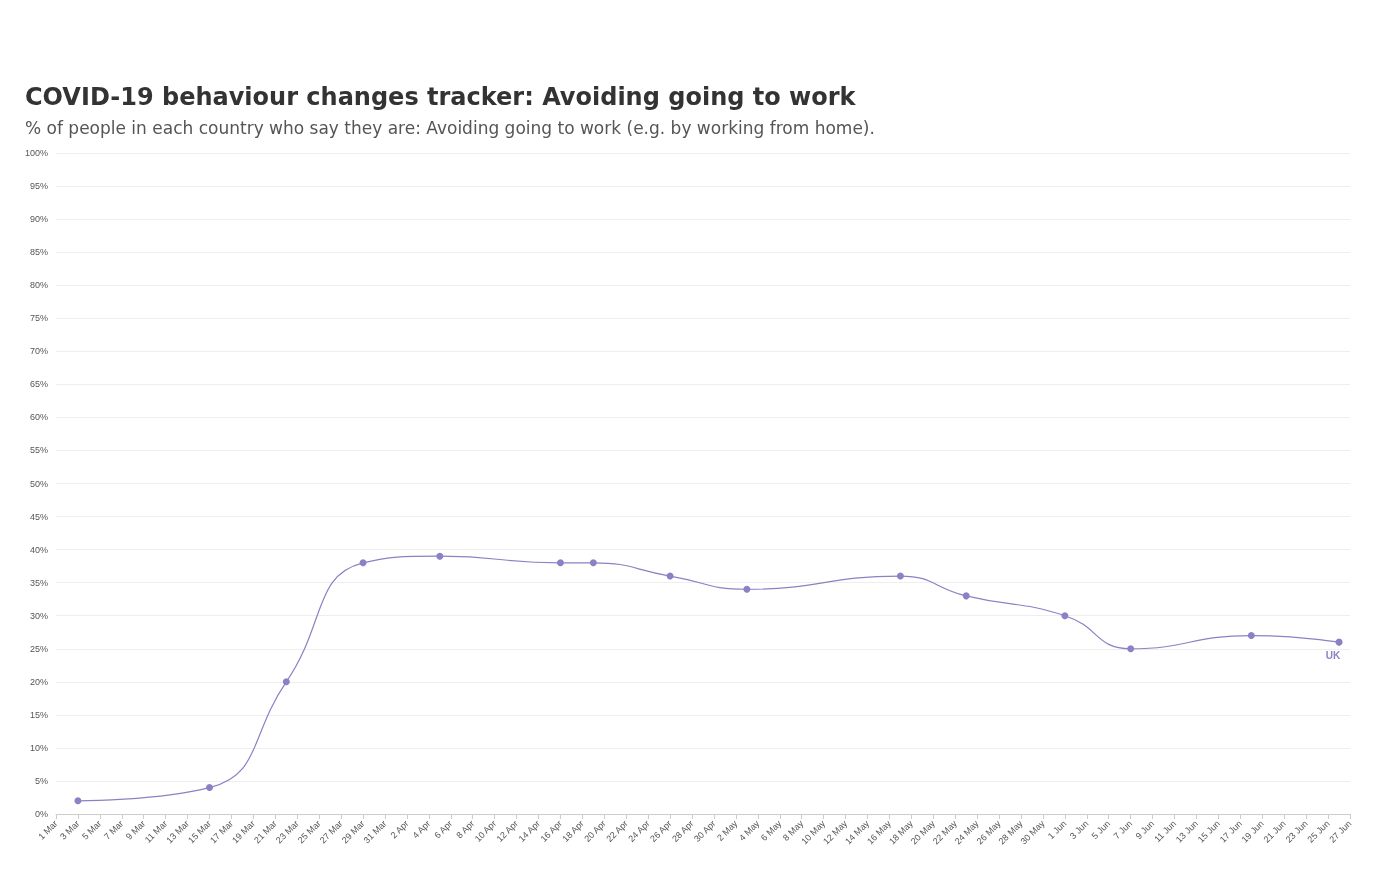  What do you see at coordinates (441, 97) in the screenshot?
I see `chart-title: COVID-19 behaviour changes tracker: Avoiding going to work` at bounding box center [441, 97].